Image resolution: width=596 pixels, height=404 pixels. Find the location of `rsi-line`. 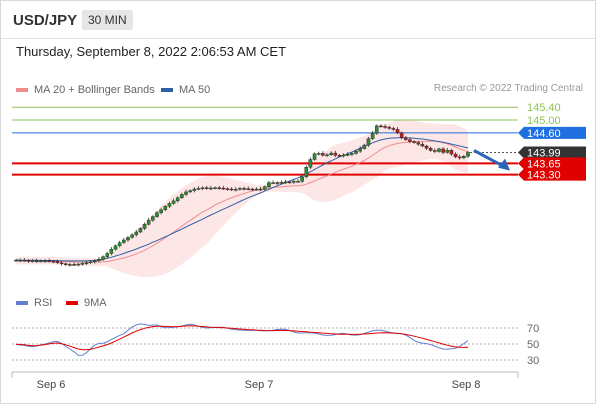

rsi-line is located at coordinates (242, 339).